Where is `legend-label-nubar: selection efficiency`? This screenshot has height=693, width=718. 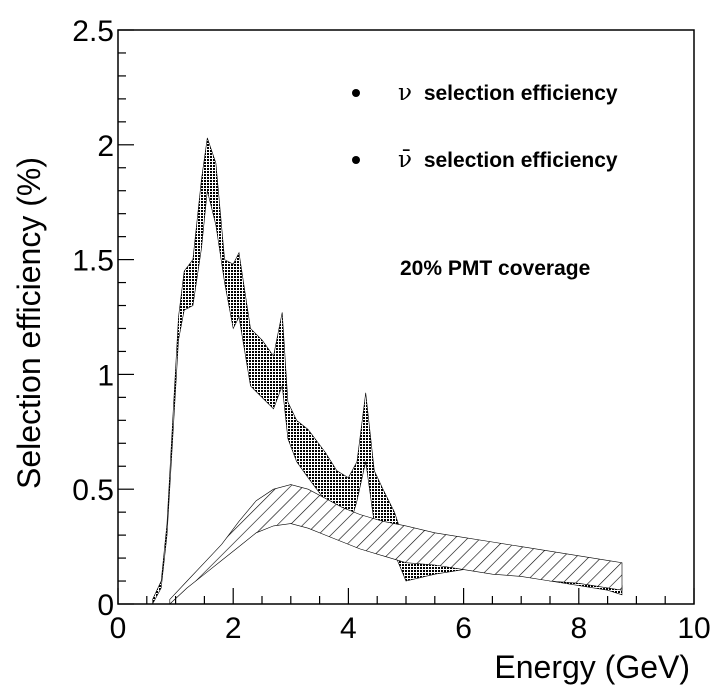
legend-label-nubar: selection efficiency is located at coordinates (521, 160).